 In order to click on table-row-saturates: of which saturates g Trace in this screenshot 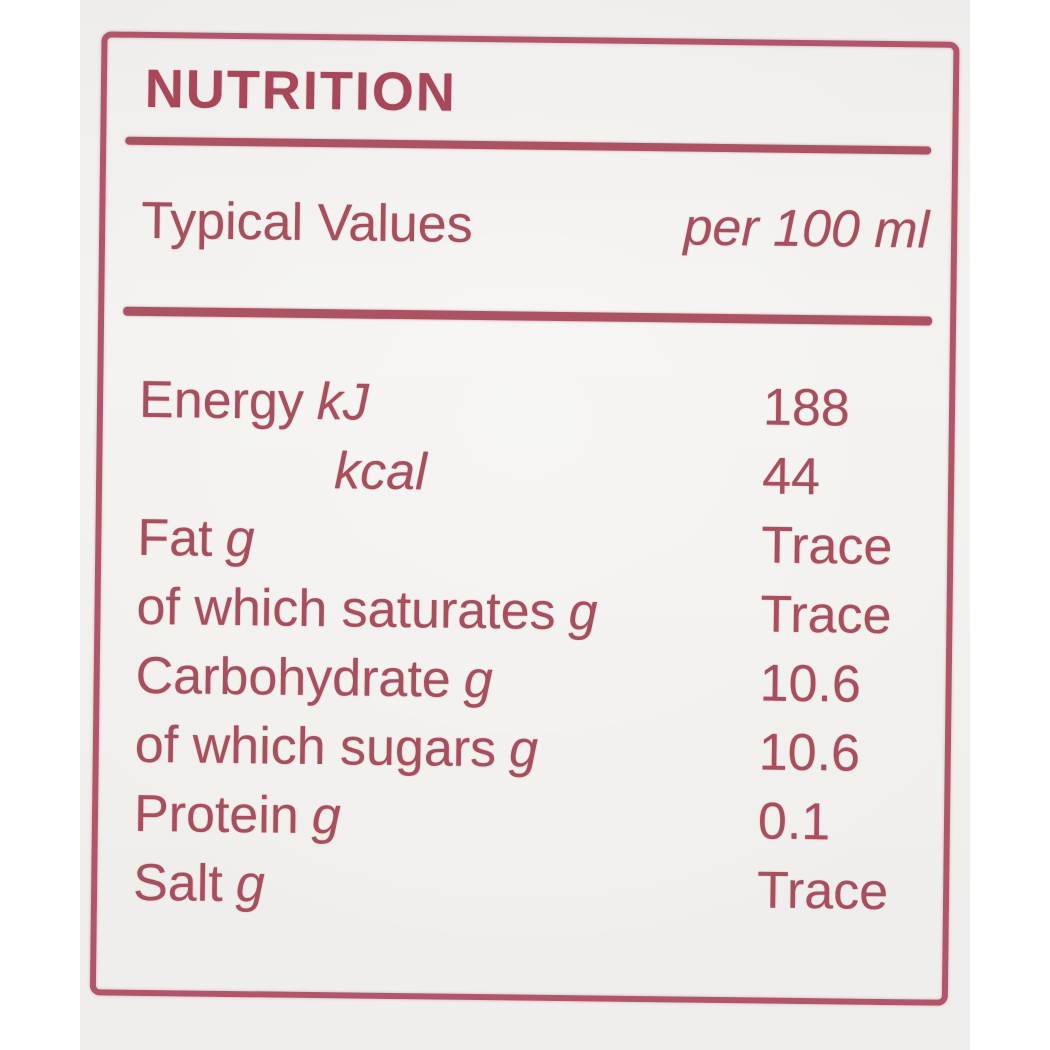, I will do `click(530, 614)`.